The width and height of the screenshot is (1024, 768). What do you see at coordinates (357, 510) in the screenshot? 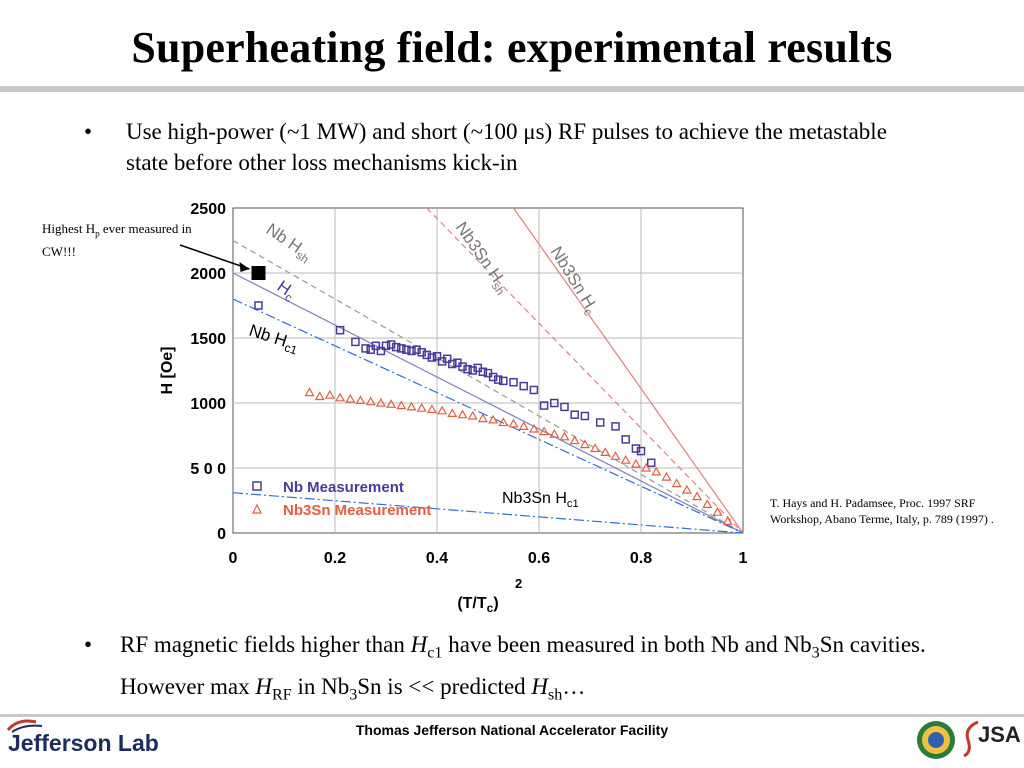
I see `legend-label: Nb3Sn Measurement` at bounding box center [357, 510].